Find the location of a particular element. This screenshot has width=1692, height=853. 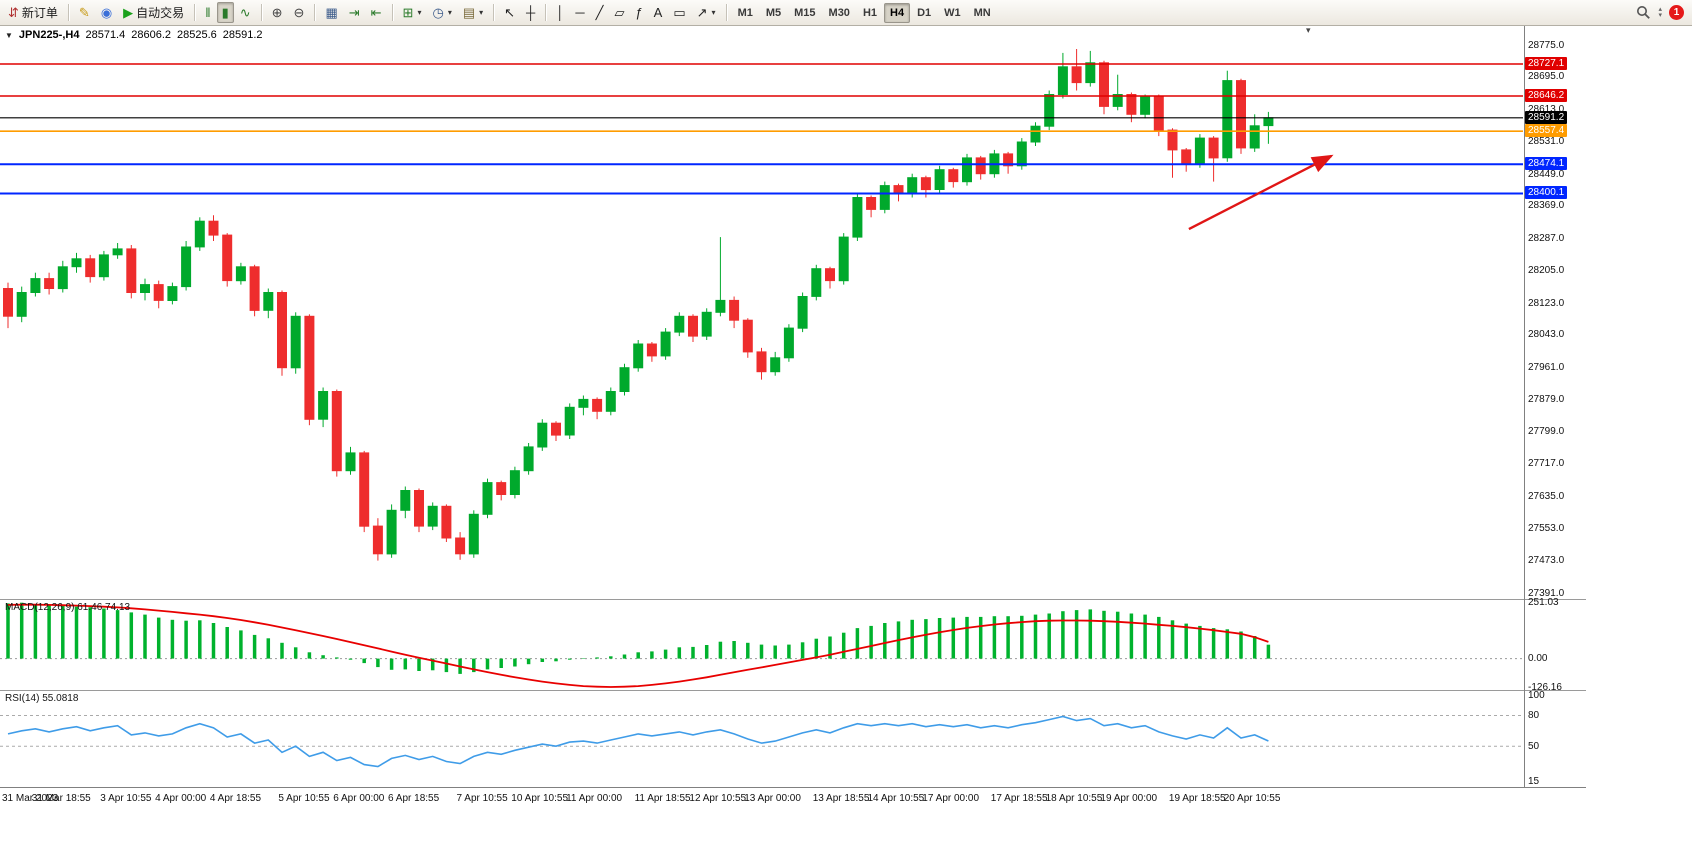

channel-icon: ▱ is located at coordinates (619, 12).